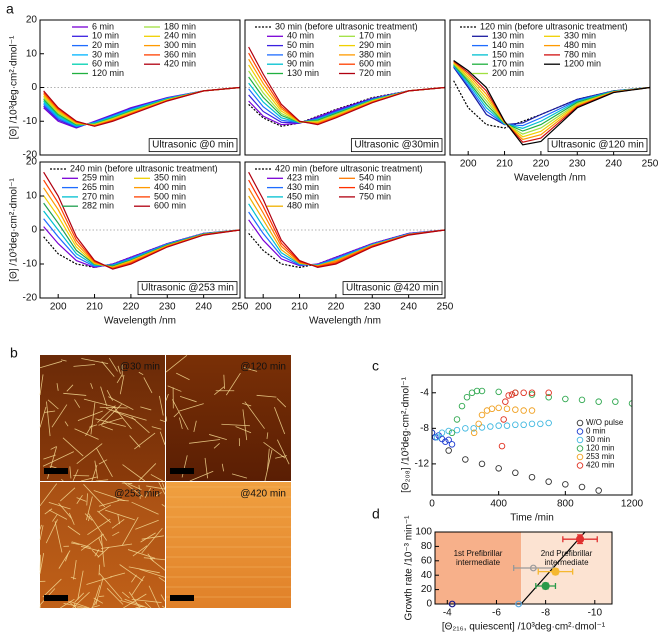 This screenshot has width=660, height=639. I want to click on legend-label: 450 min, so click(303, 196).